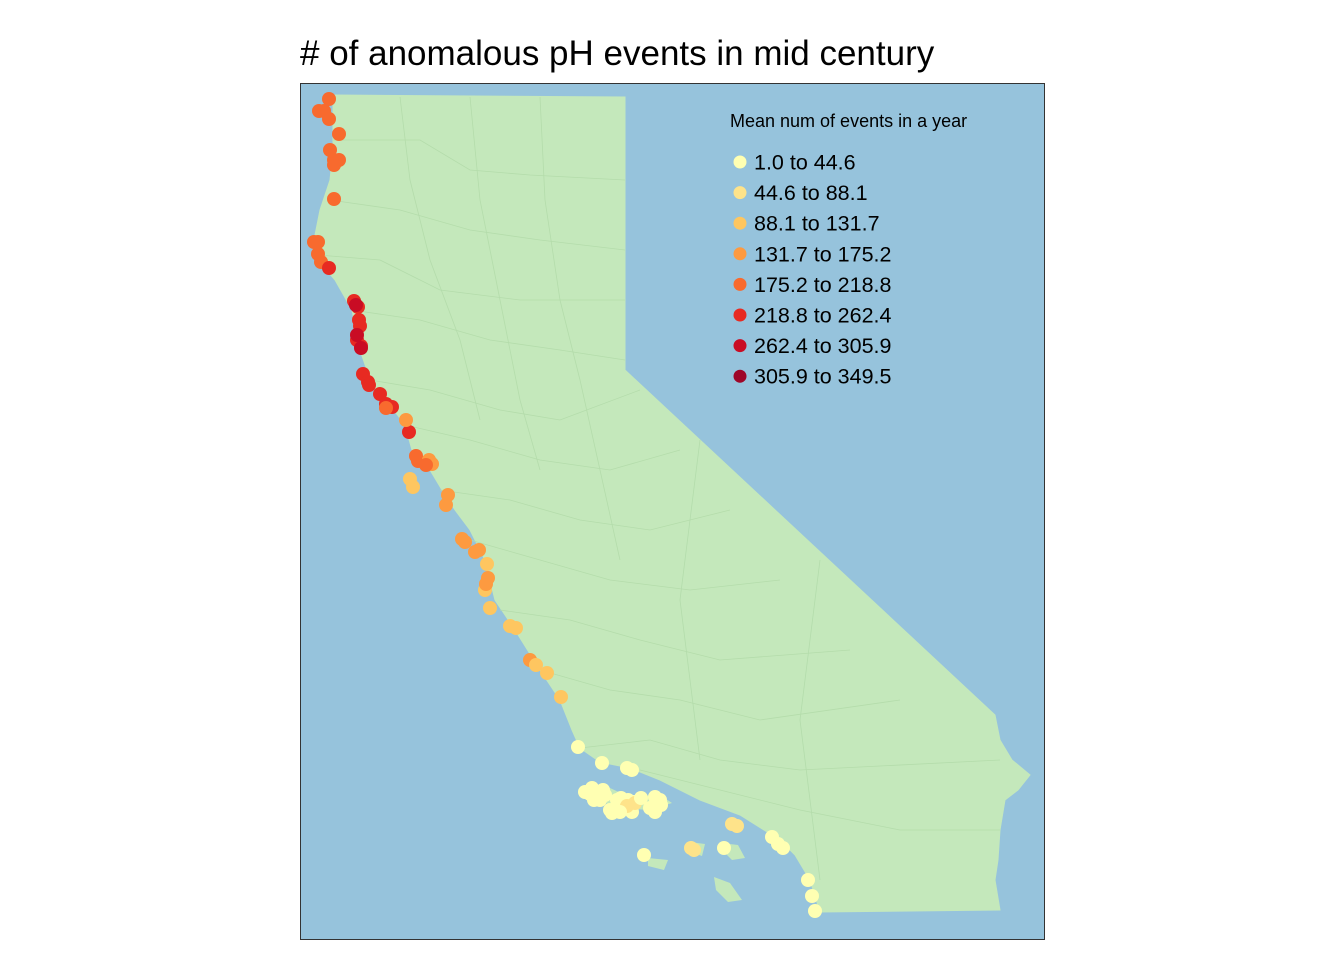 The height and width of the screenshot is (960, 1344). I want to click on legend-item: 218.8 to 262.4, so click(812, 316).